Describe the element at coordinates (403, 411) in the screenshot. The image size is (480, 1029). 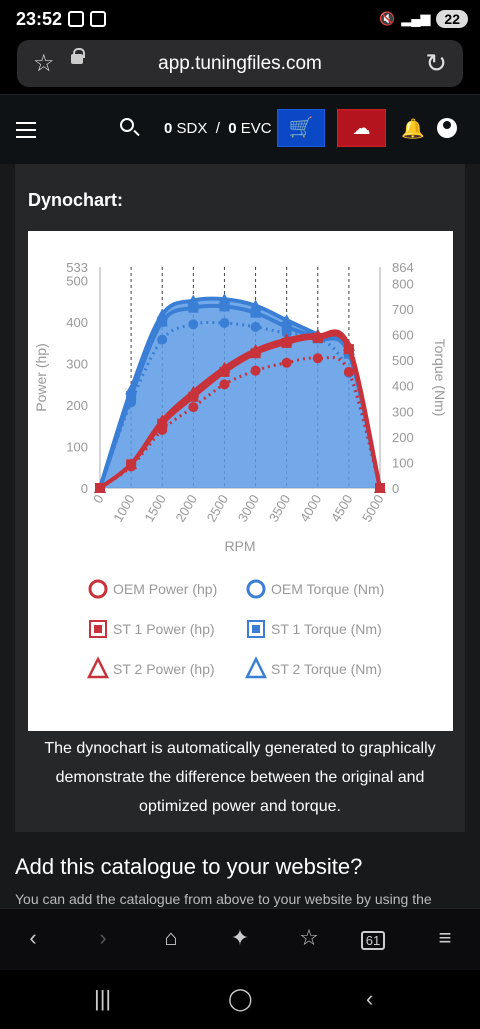
I see `y2-tick-label: 300` at that location.